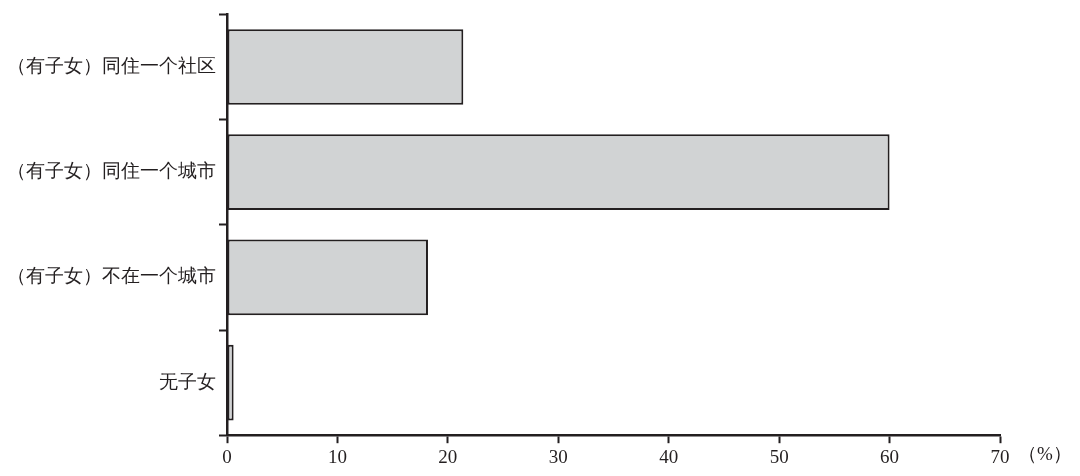 The width and height of the screenshot is (1080, 476). I want to click on y-tick-label: （有子女）同住一个社区, so click(111, 65).